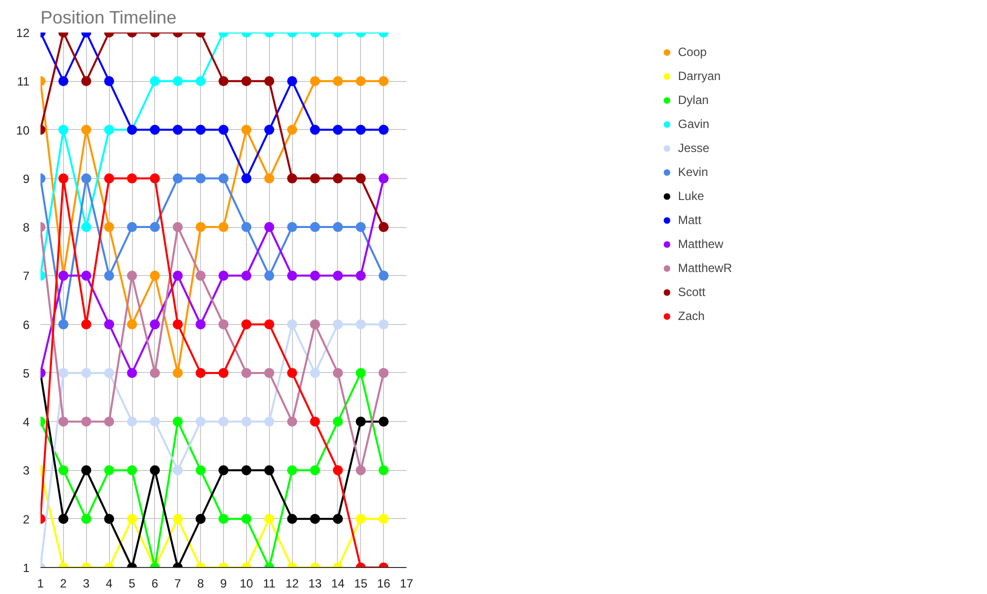  What do you see at coordinates (693, 100) in the screenshot?
I see `legend-label: Dylan` at bounding box center [693, 100].